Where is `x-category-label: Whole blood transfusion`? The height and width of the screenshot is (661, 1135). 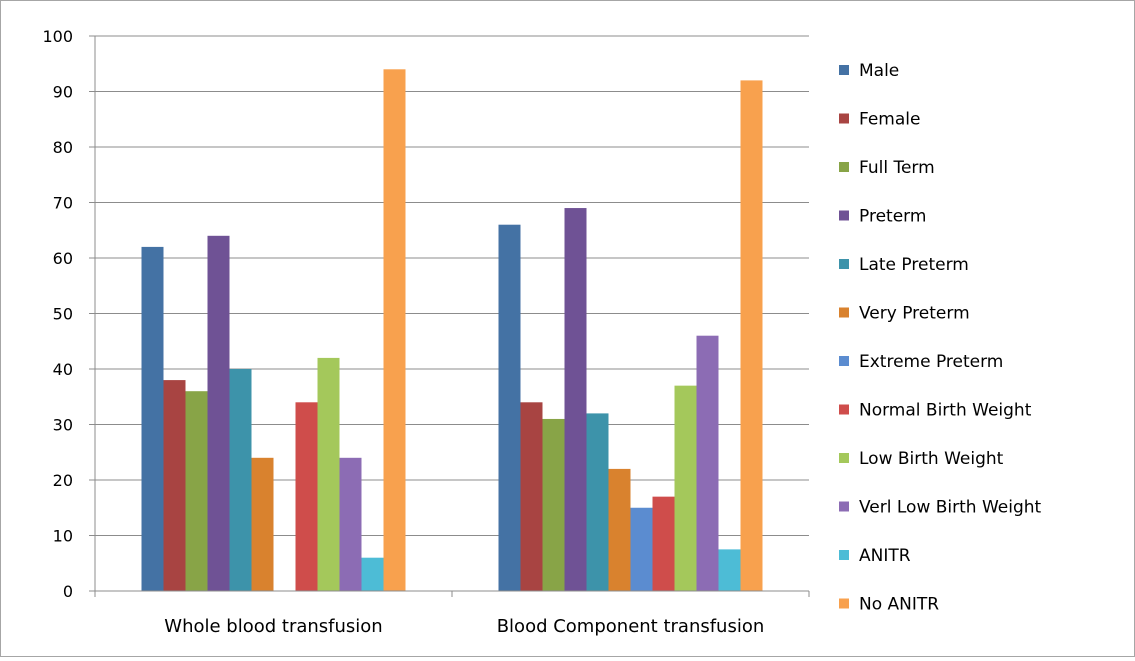
x-category-label: Whole blood transfusion is located at coordinates (273, 626).